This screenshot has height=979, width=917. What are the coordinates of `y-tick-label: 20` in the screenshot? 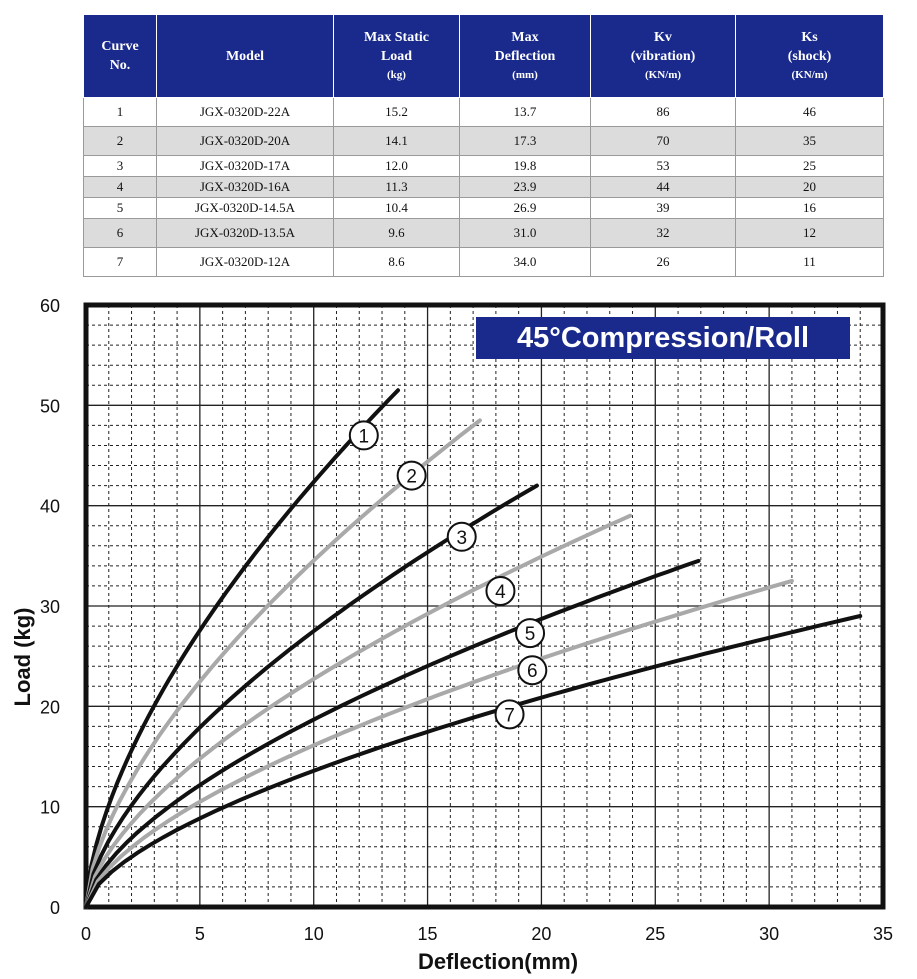 It's located at (50, 707).